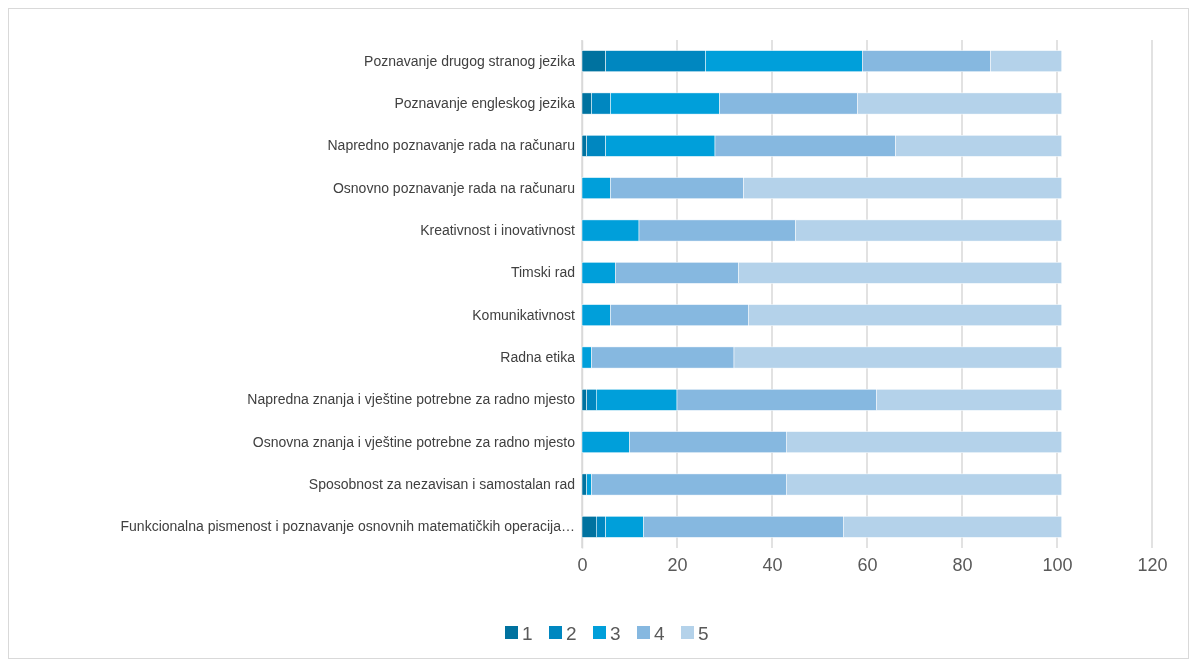  What do you see at coordinates (1057, 564) in the screenshot?
I see `x-tick-label: 100` at bounding box center [1057, 564].